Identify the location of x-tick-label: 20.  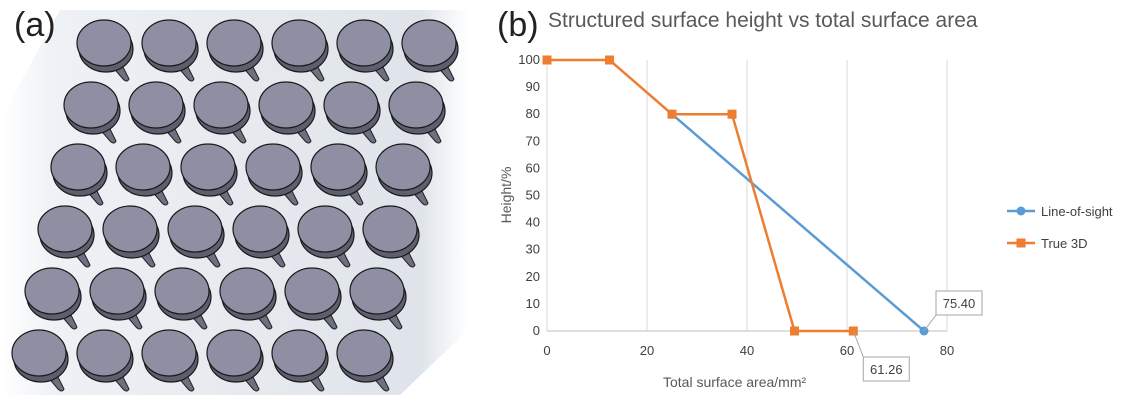
(647, 350).